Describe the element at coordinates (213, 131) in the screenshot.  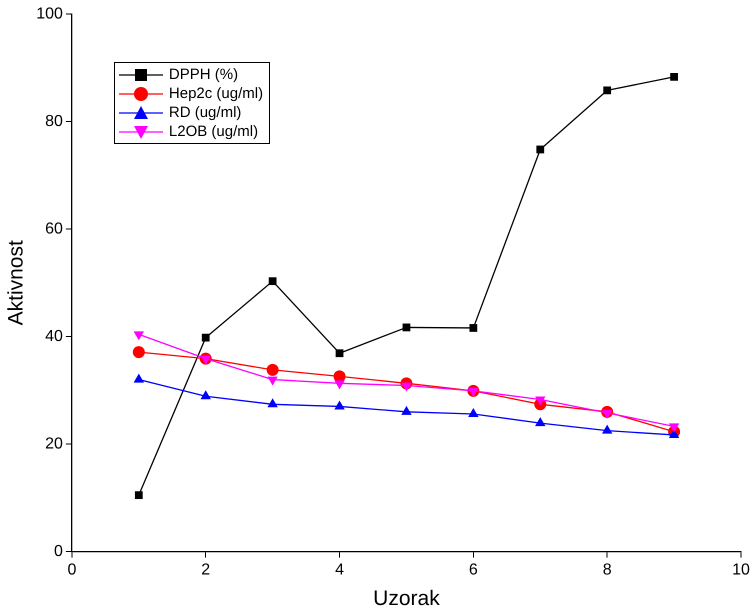
I see `legend-label: L2OB (ug/ml)` at that location.